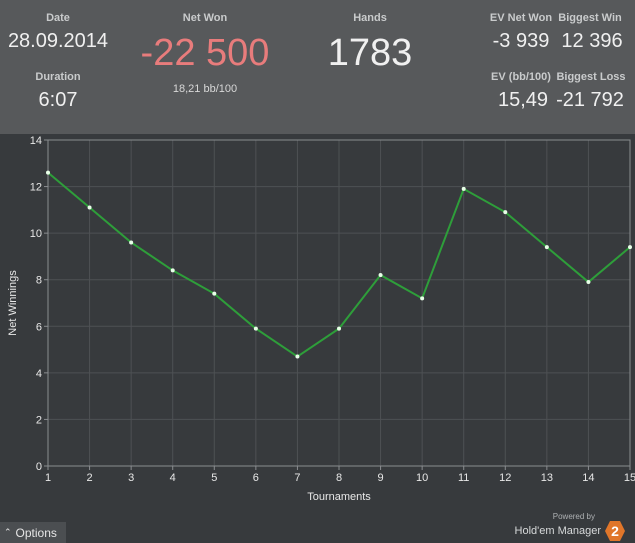  Describe the element at coordinates (588, 478) in the screenshot. I see `x-tick-label: 14` at that location.